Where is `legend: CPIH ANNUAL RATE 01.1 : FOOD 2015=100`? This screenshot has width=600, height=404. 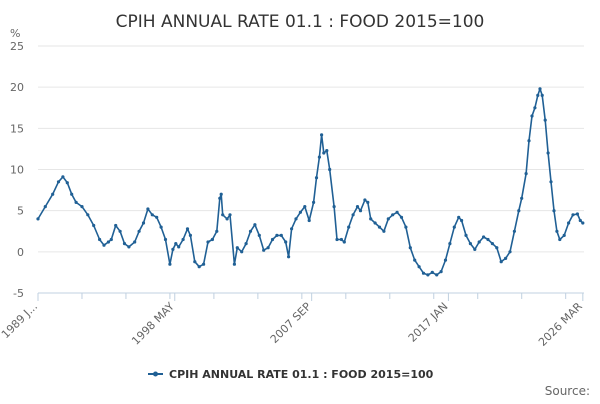 legend: CPIH ANNUAL RATE 01.1 : FOOD 2015=100 is located at coordinates (291, 374).